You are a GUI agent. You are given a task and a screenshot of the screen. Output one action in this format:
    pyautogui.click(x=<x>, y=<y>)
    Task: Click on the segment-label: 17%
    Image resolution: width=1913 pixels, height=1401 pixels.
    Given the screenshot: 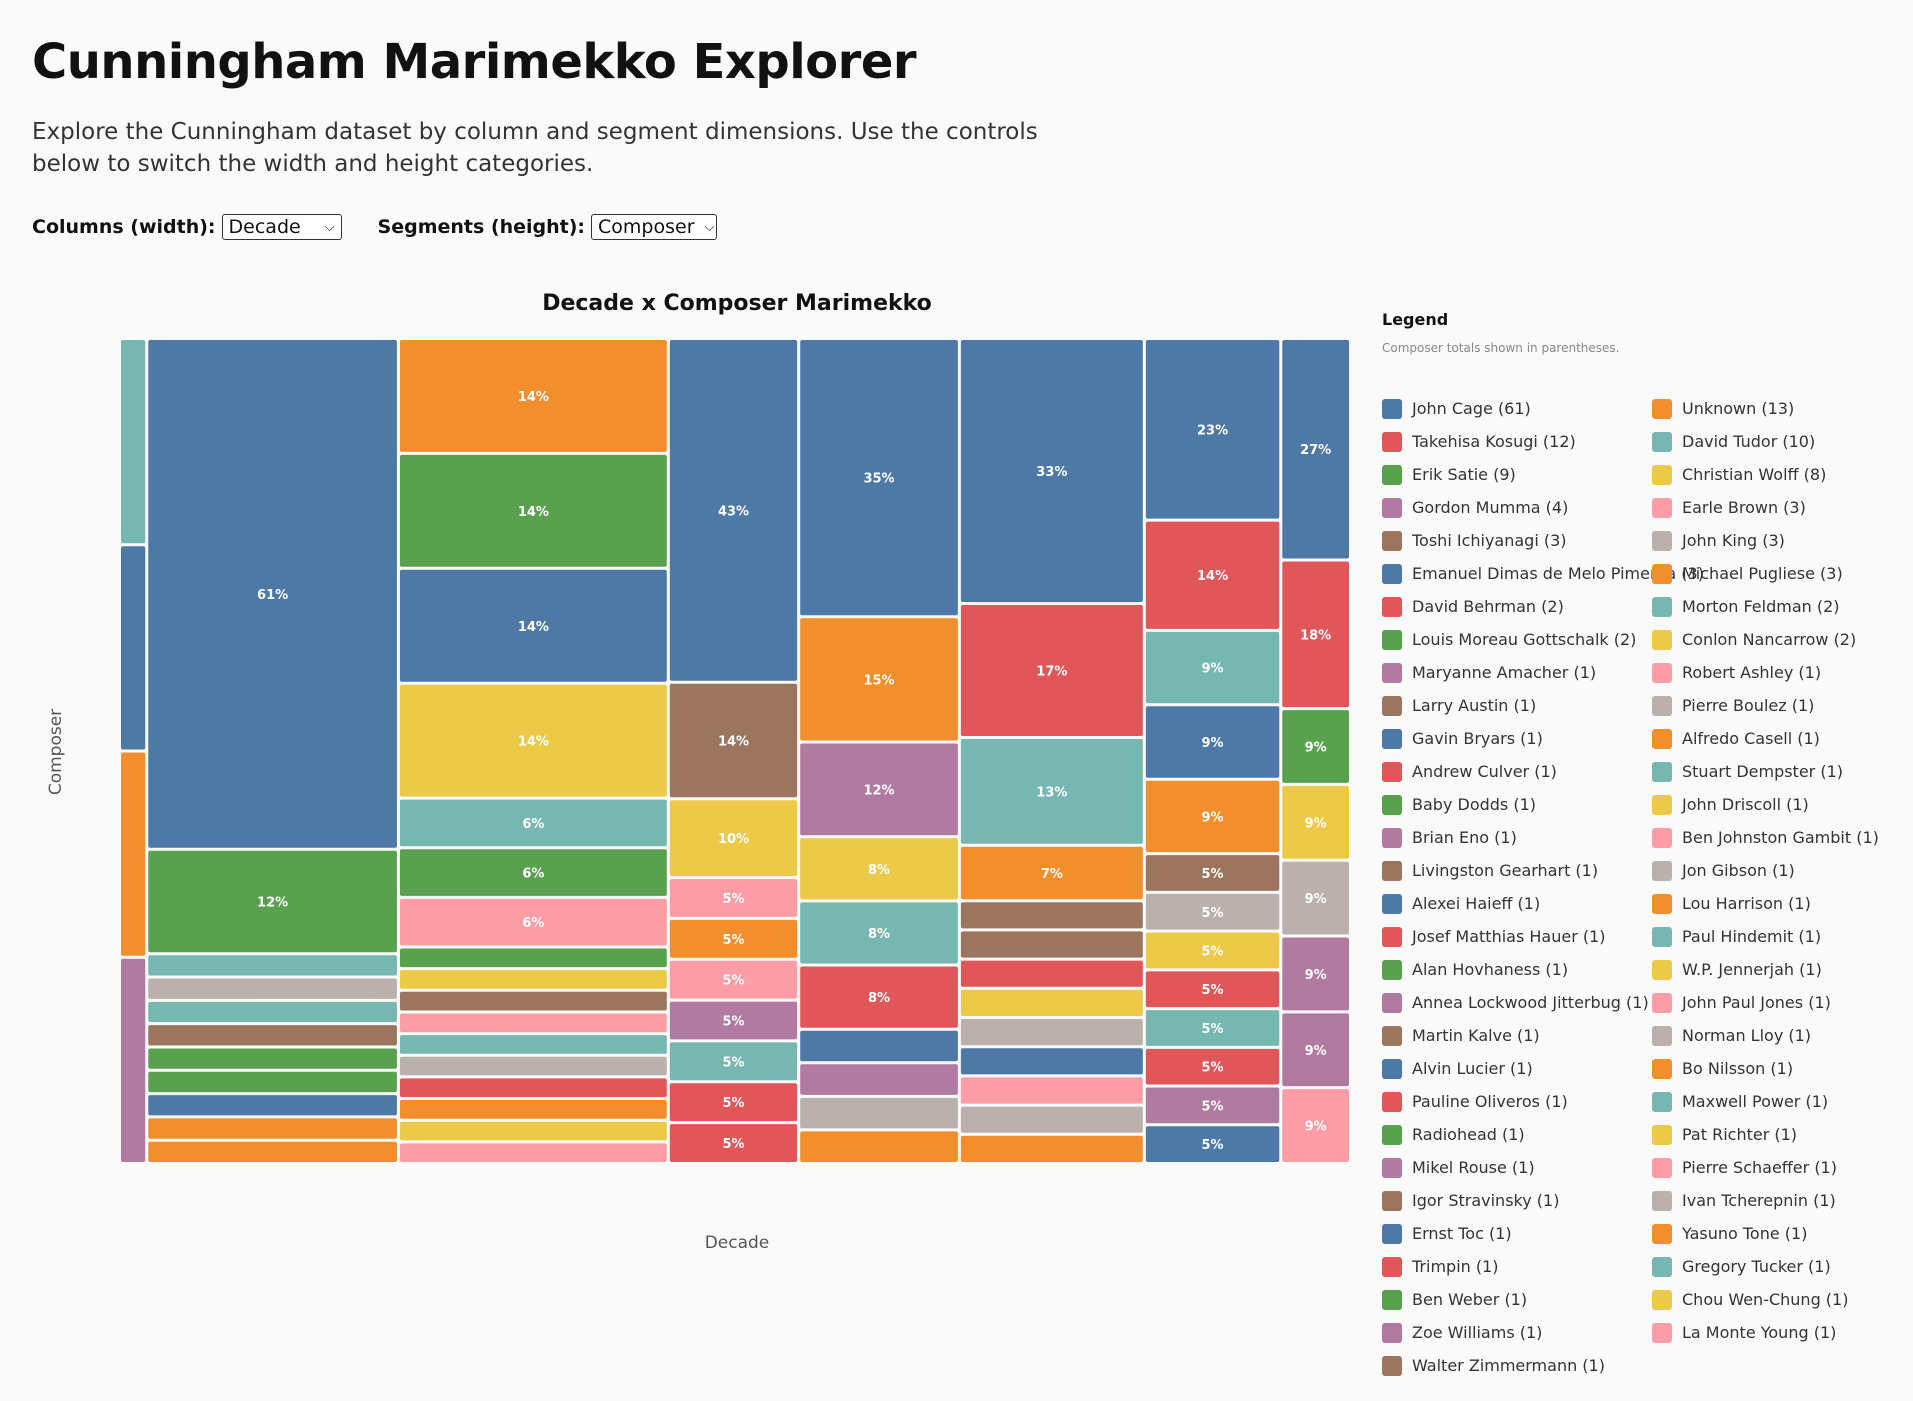 What is the action you would take?
    pyautogui.click(x=1051, y=672)
    